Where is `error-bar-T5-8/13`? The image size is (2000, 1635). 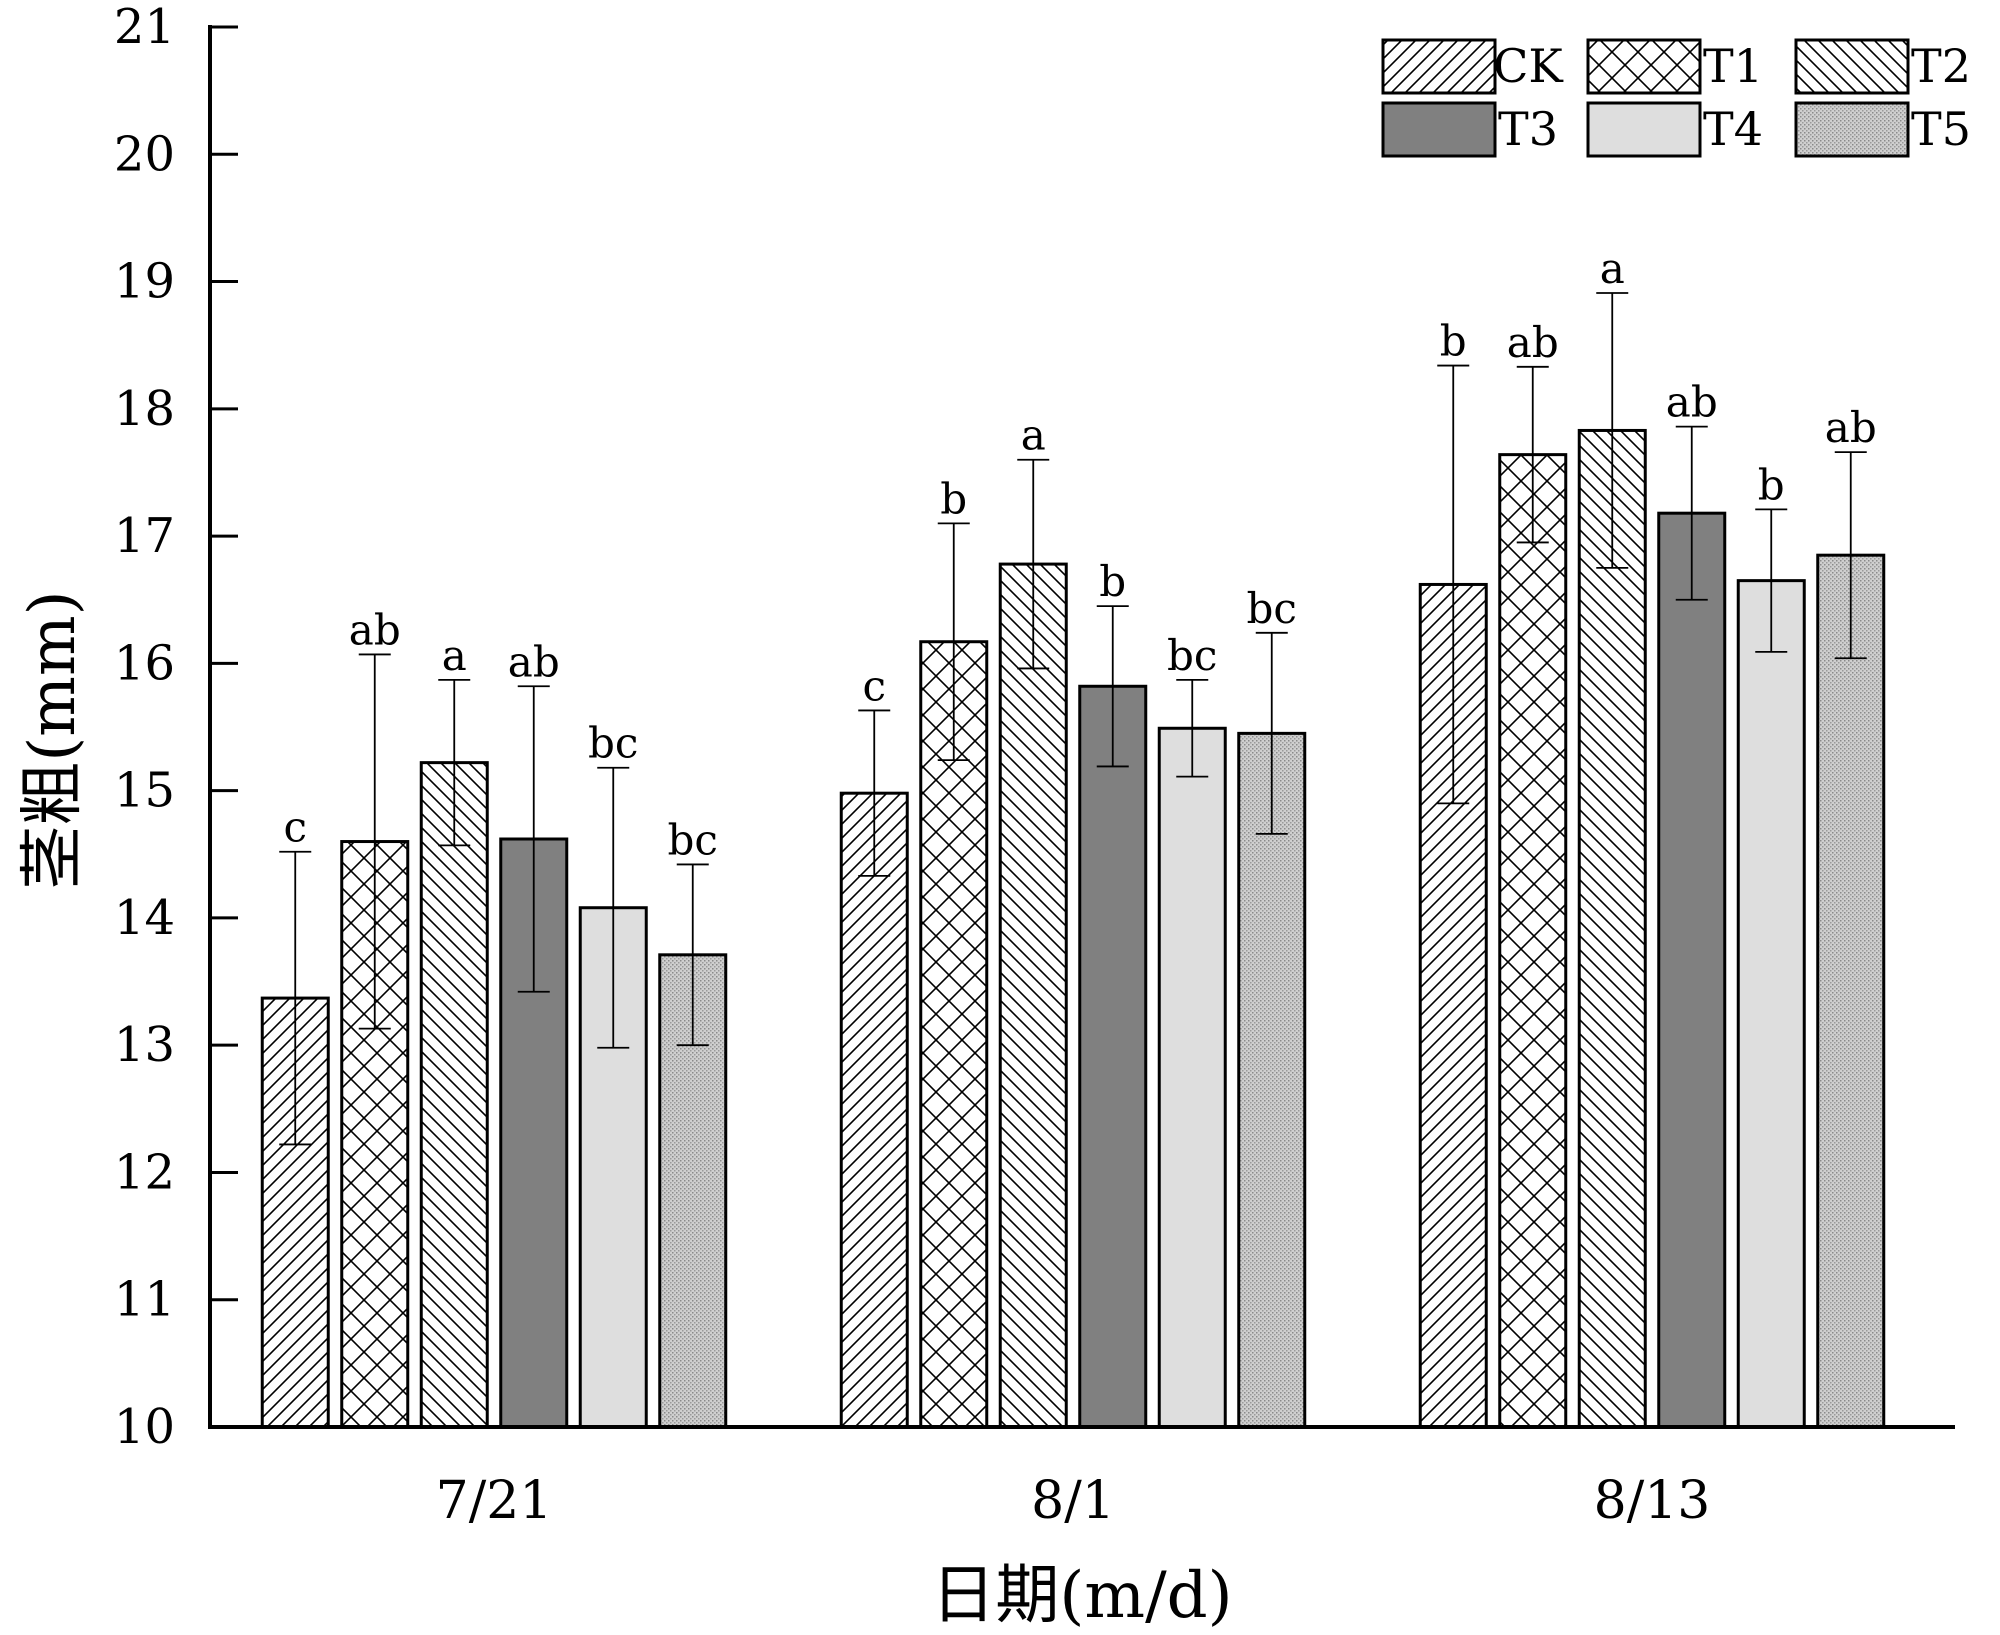 error-bar-T5-8/13 is located at coordinates (1850, 555).